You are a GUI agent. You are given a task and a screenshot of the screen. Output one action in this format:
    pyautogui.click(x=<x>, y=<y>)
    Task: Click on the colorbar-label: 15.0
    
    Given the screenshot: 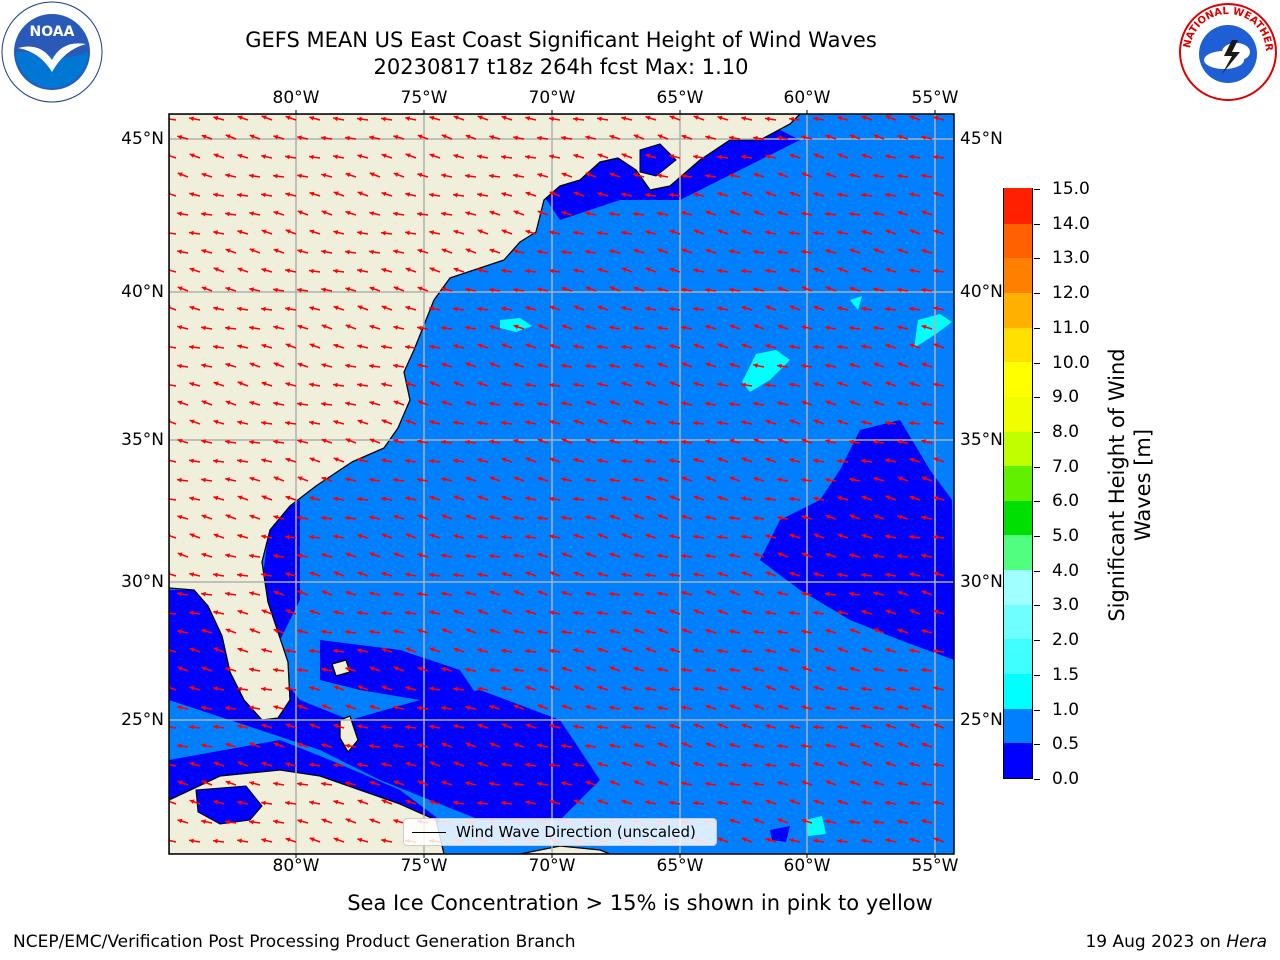 What is the action you would take?
    pyautogui.click(x=1071, y=189)
    